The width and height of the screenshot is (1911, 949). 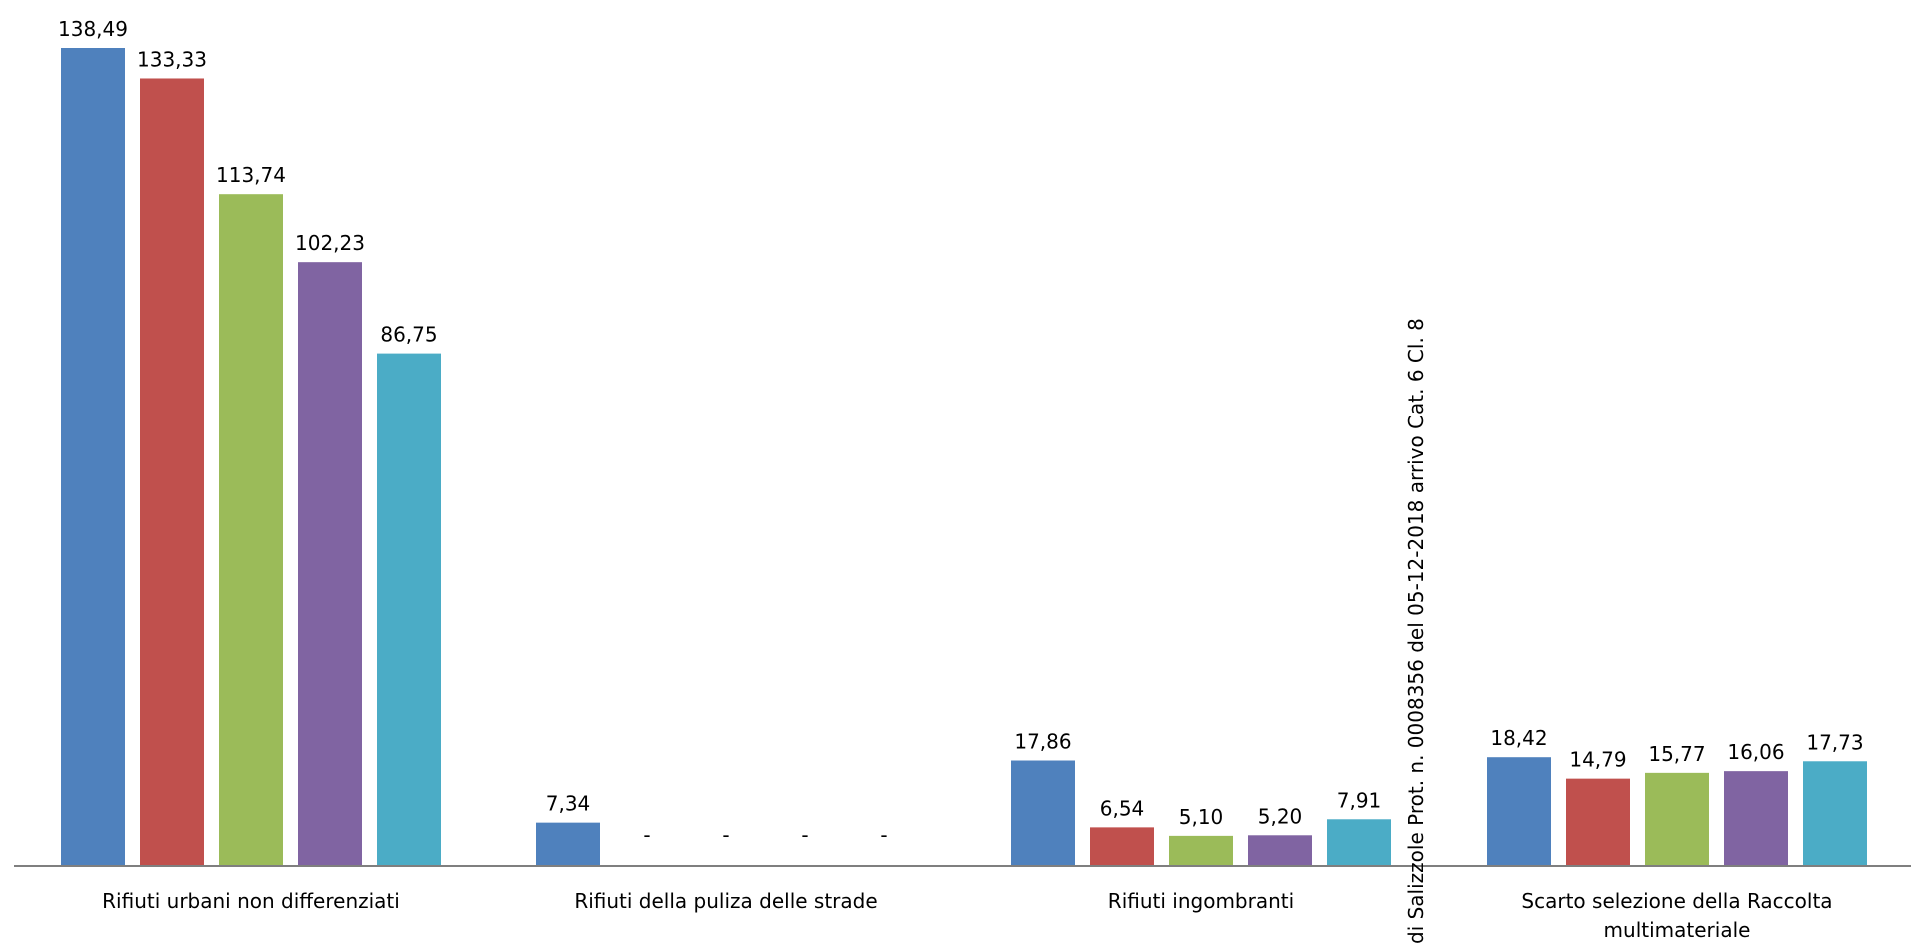 What do you see at coordinates (1518, 738) in the screenshot?
I see `data-label: 18,42` at bounding box center [1518, 738].